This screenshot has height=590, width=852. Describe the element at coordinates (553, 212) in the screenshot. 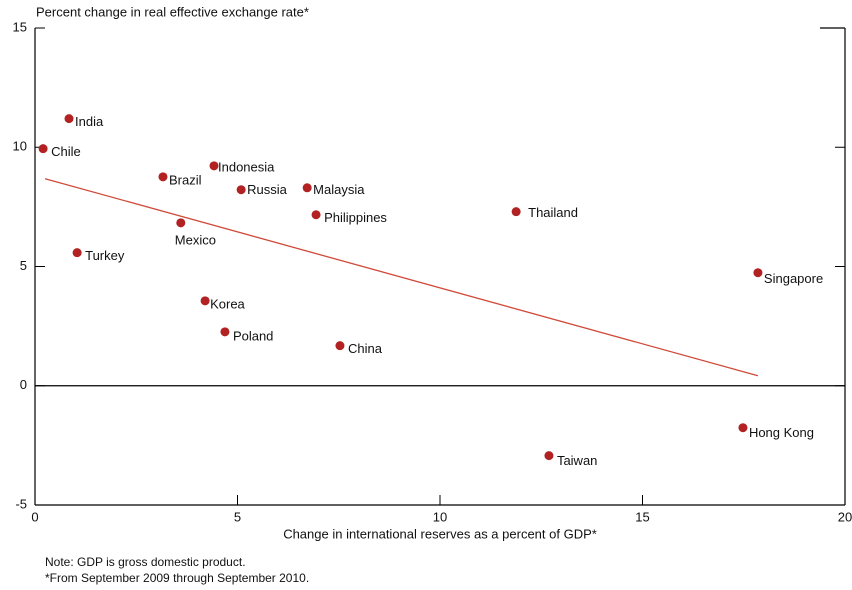

I see `point-label: Thailand` at that location.